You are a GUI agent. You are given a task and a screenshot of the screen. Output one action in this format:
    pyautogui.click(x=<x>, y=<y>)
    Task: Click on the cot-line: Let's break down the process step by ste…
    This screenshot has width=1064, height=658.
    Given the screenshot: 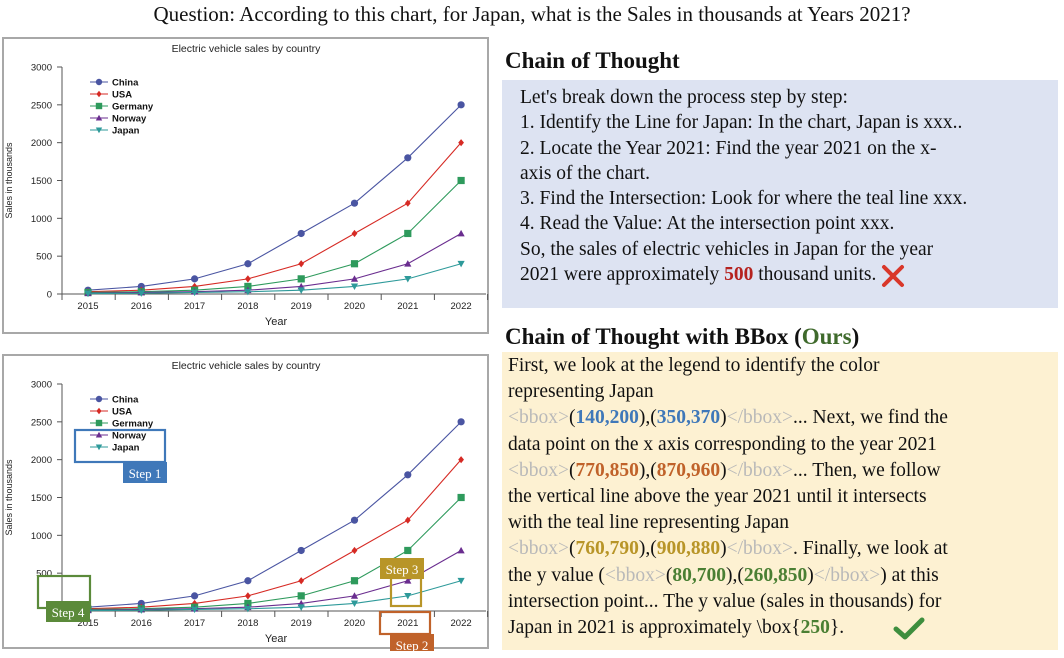 What is the action you would take?
    pyautogui.click(x=684, y=97)
    